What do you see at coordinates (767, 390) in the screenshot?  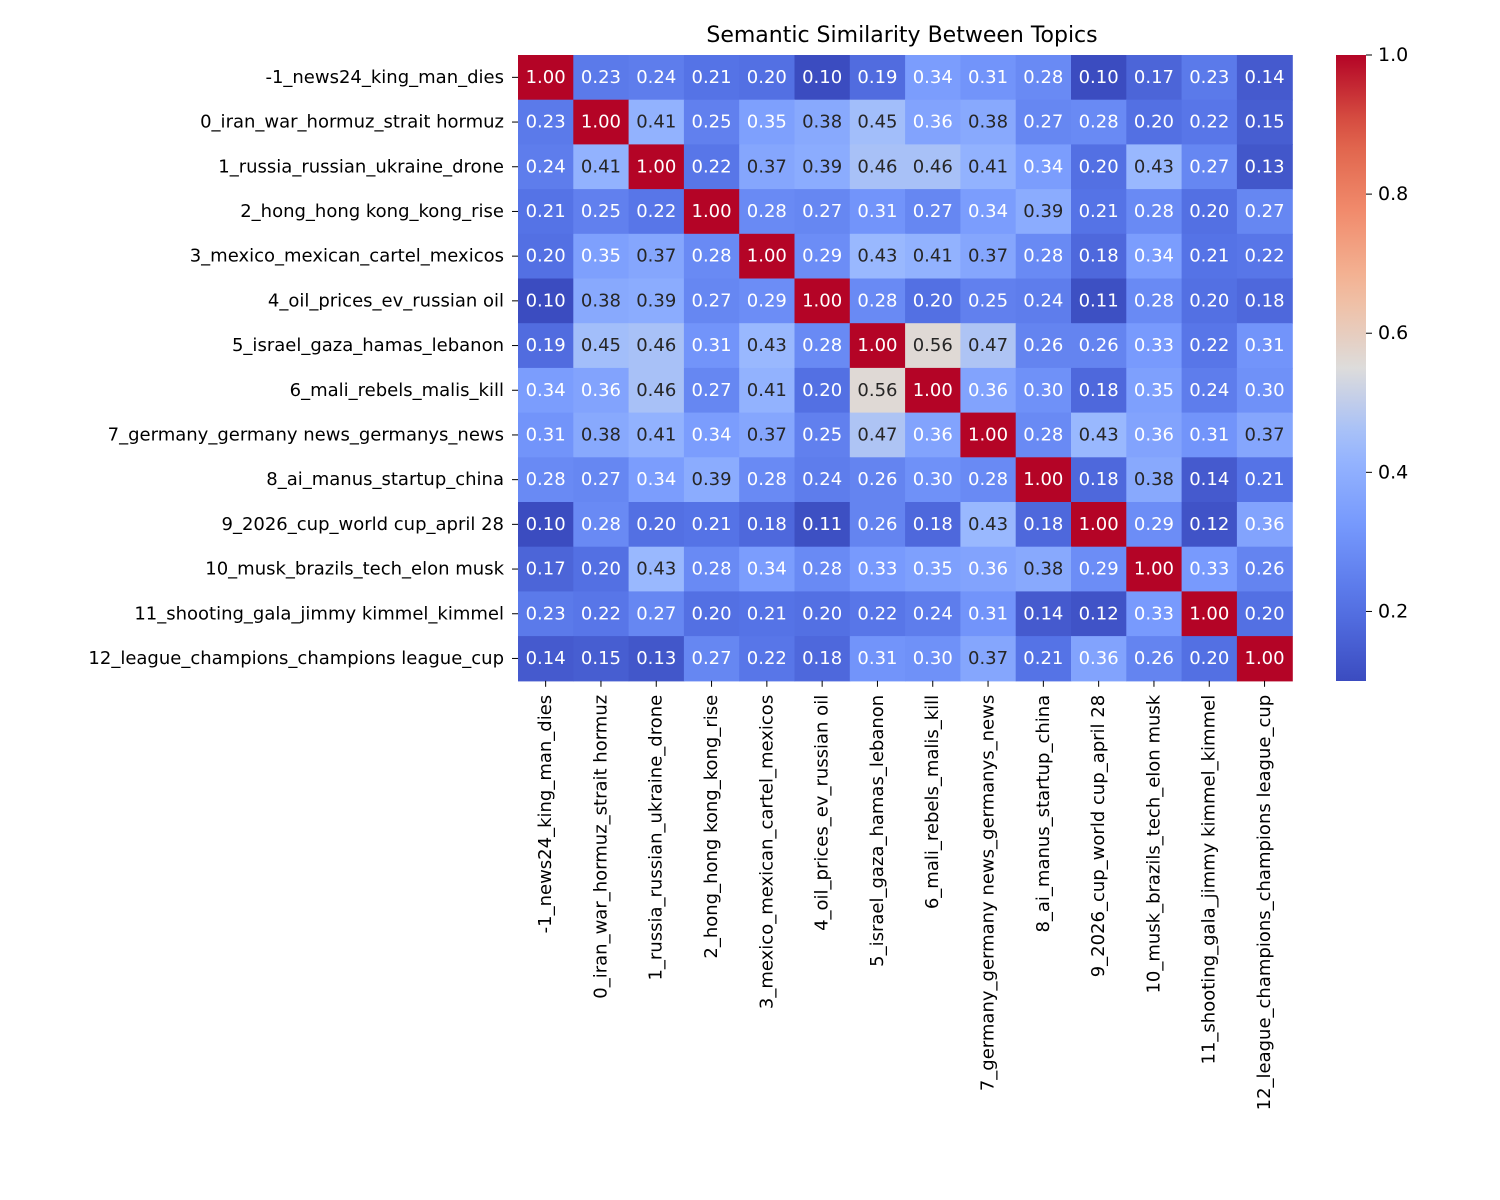 I see `cell-value-label: 0.41` at bounding box center [767, 390].